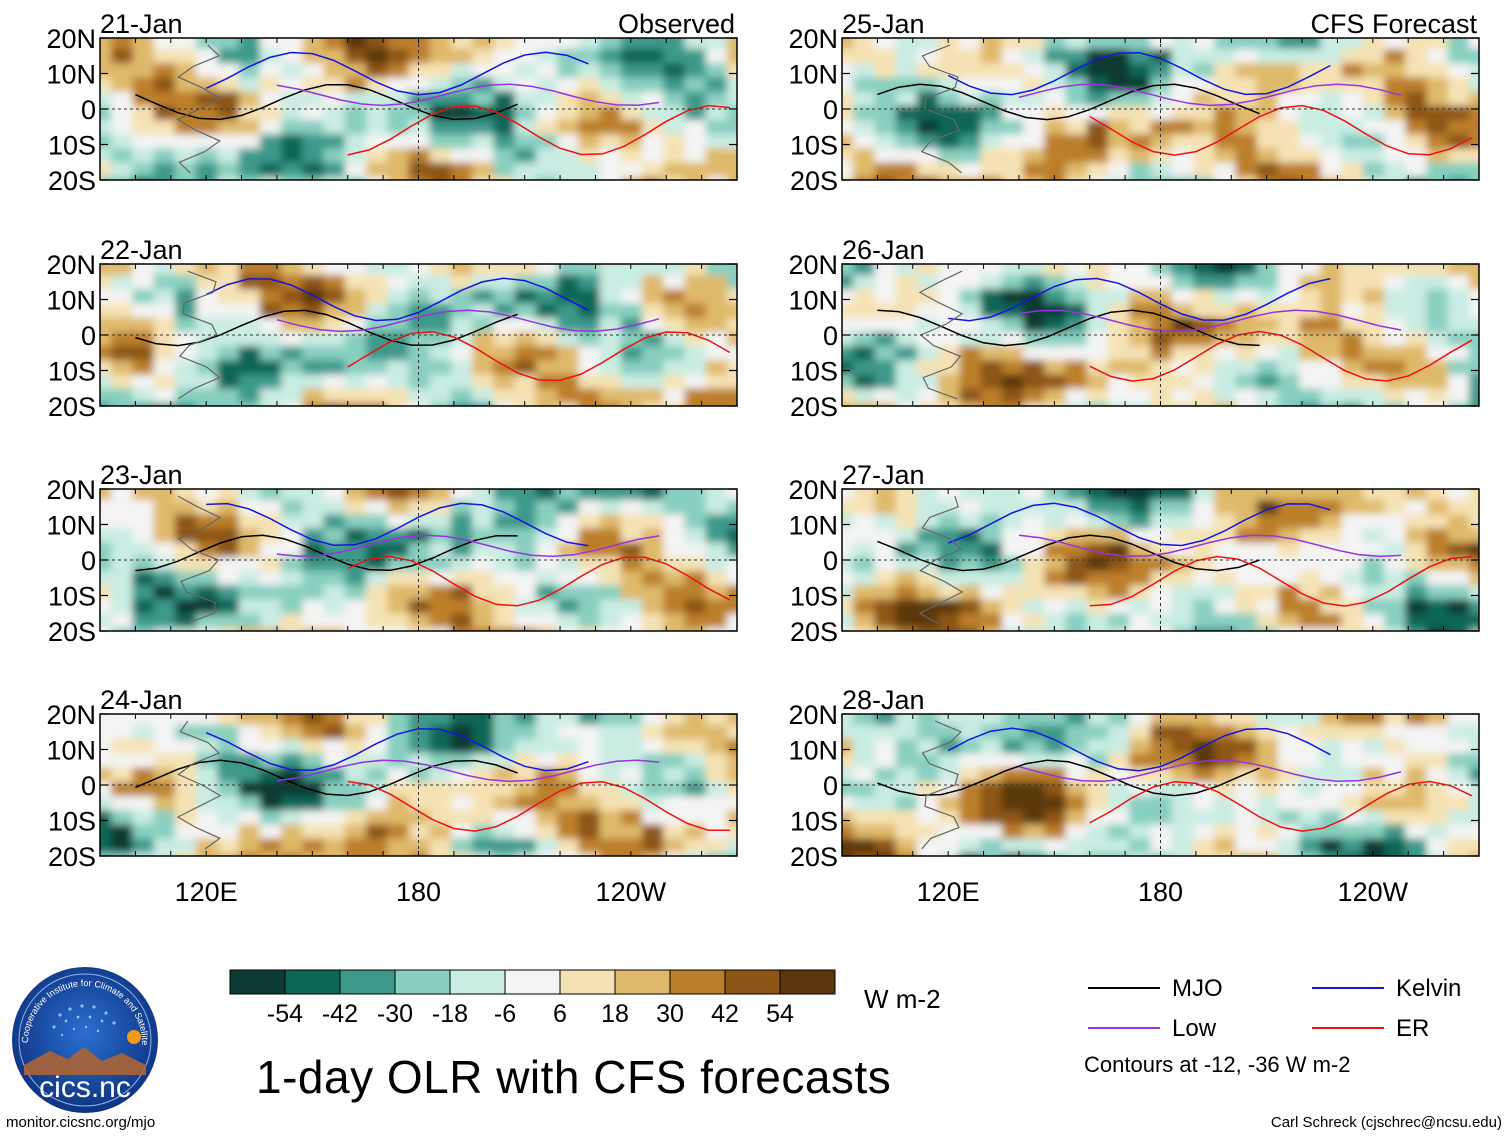 This screenshot has height=1142, width=1510. Describe the element at coordinates (883, 475) in the screenshot. I see `panel-date-label: 27-Jan` at that location.